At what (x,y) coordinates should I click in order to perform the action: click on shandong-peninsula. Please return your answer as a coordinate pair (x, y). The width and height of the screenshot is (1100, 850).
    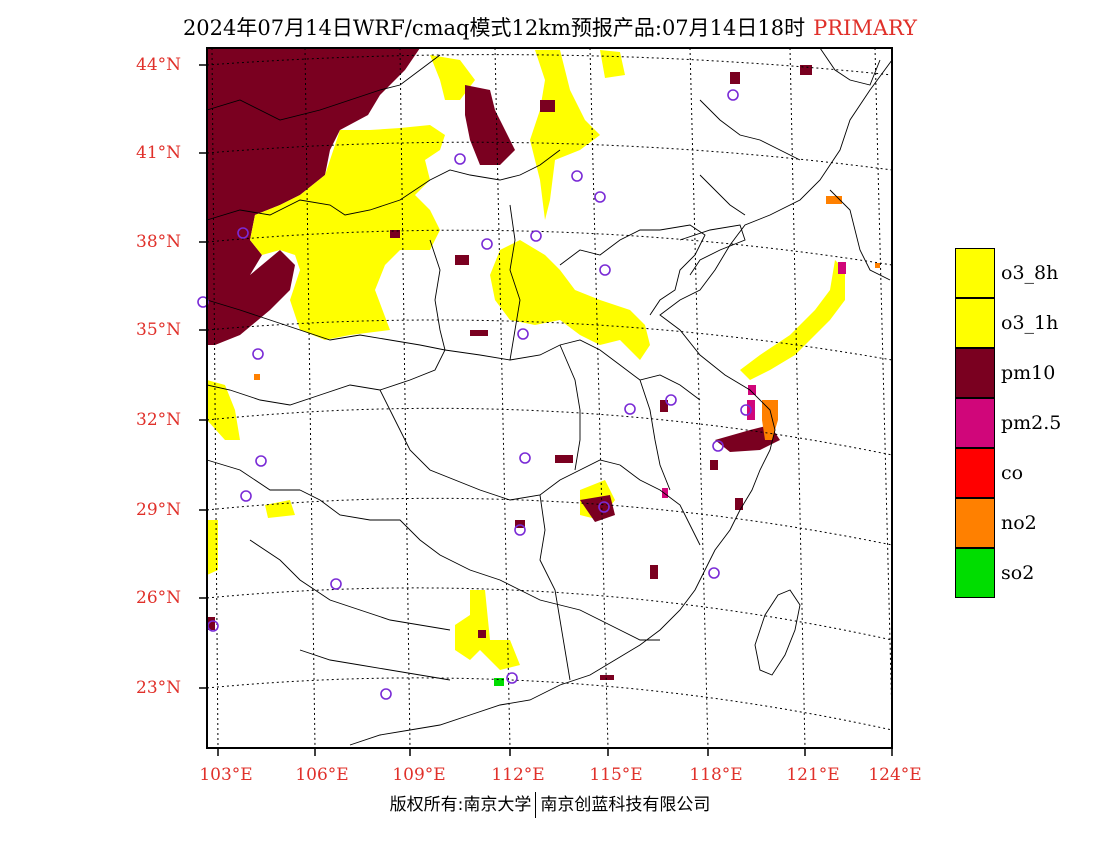
    Looking at the image, I should click on (712, 250).